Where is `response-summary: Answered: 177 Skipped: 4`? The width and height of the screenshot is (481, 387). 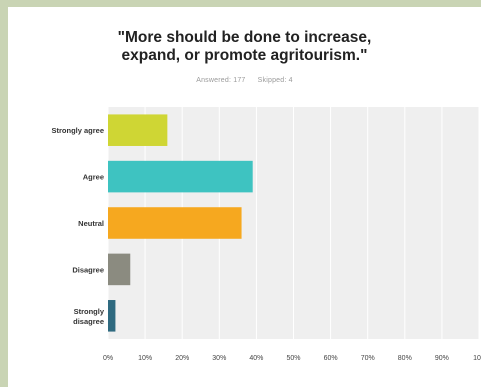 response-summary: Answered: 177 Skipped: 4 is located at coordinates (244, 80).